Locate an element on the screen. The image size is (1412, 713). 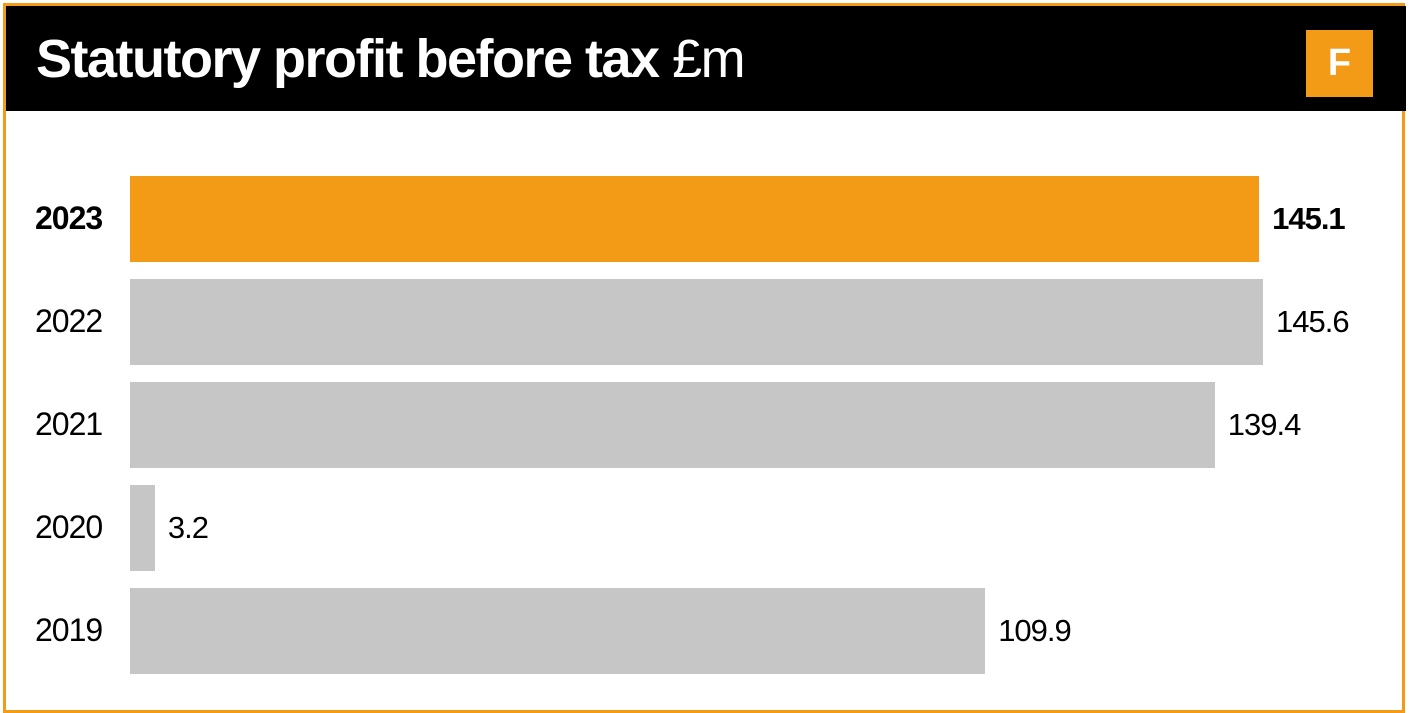
category-label-2021: 2021 is located at coordinates (69, 424).